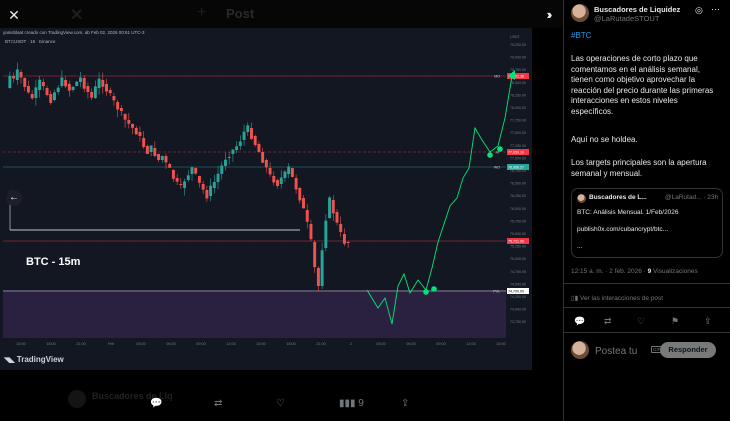  I want to click on level-tag: PVL, so click(496, 292).